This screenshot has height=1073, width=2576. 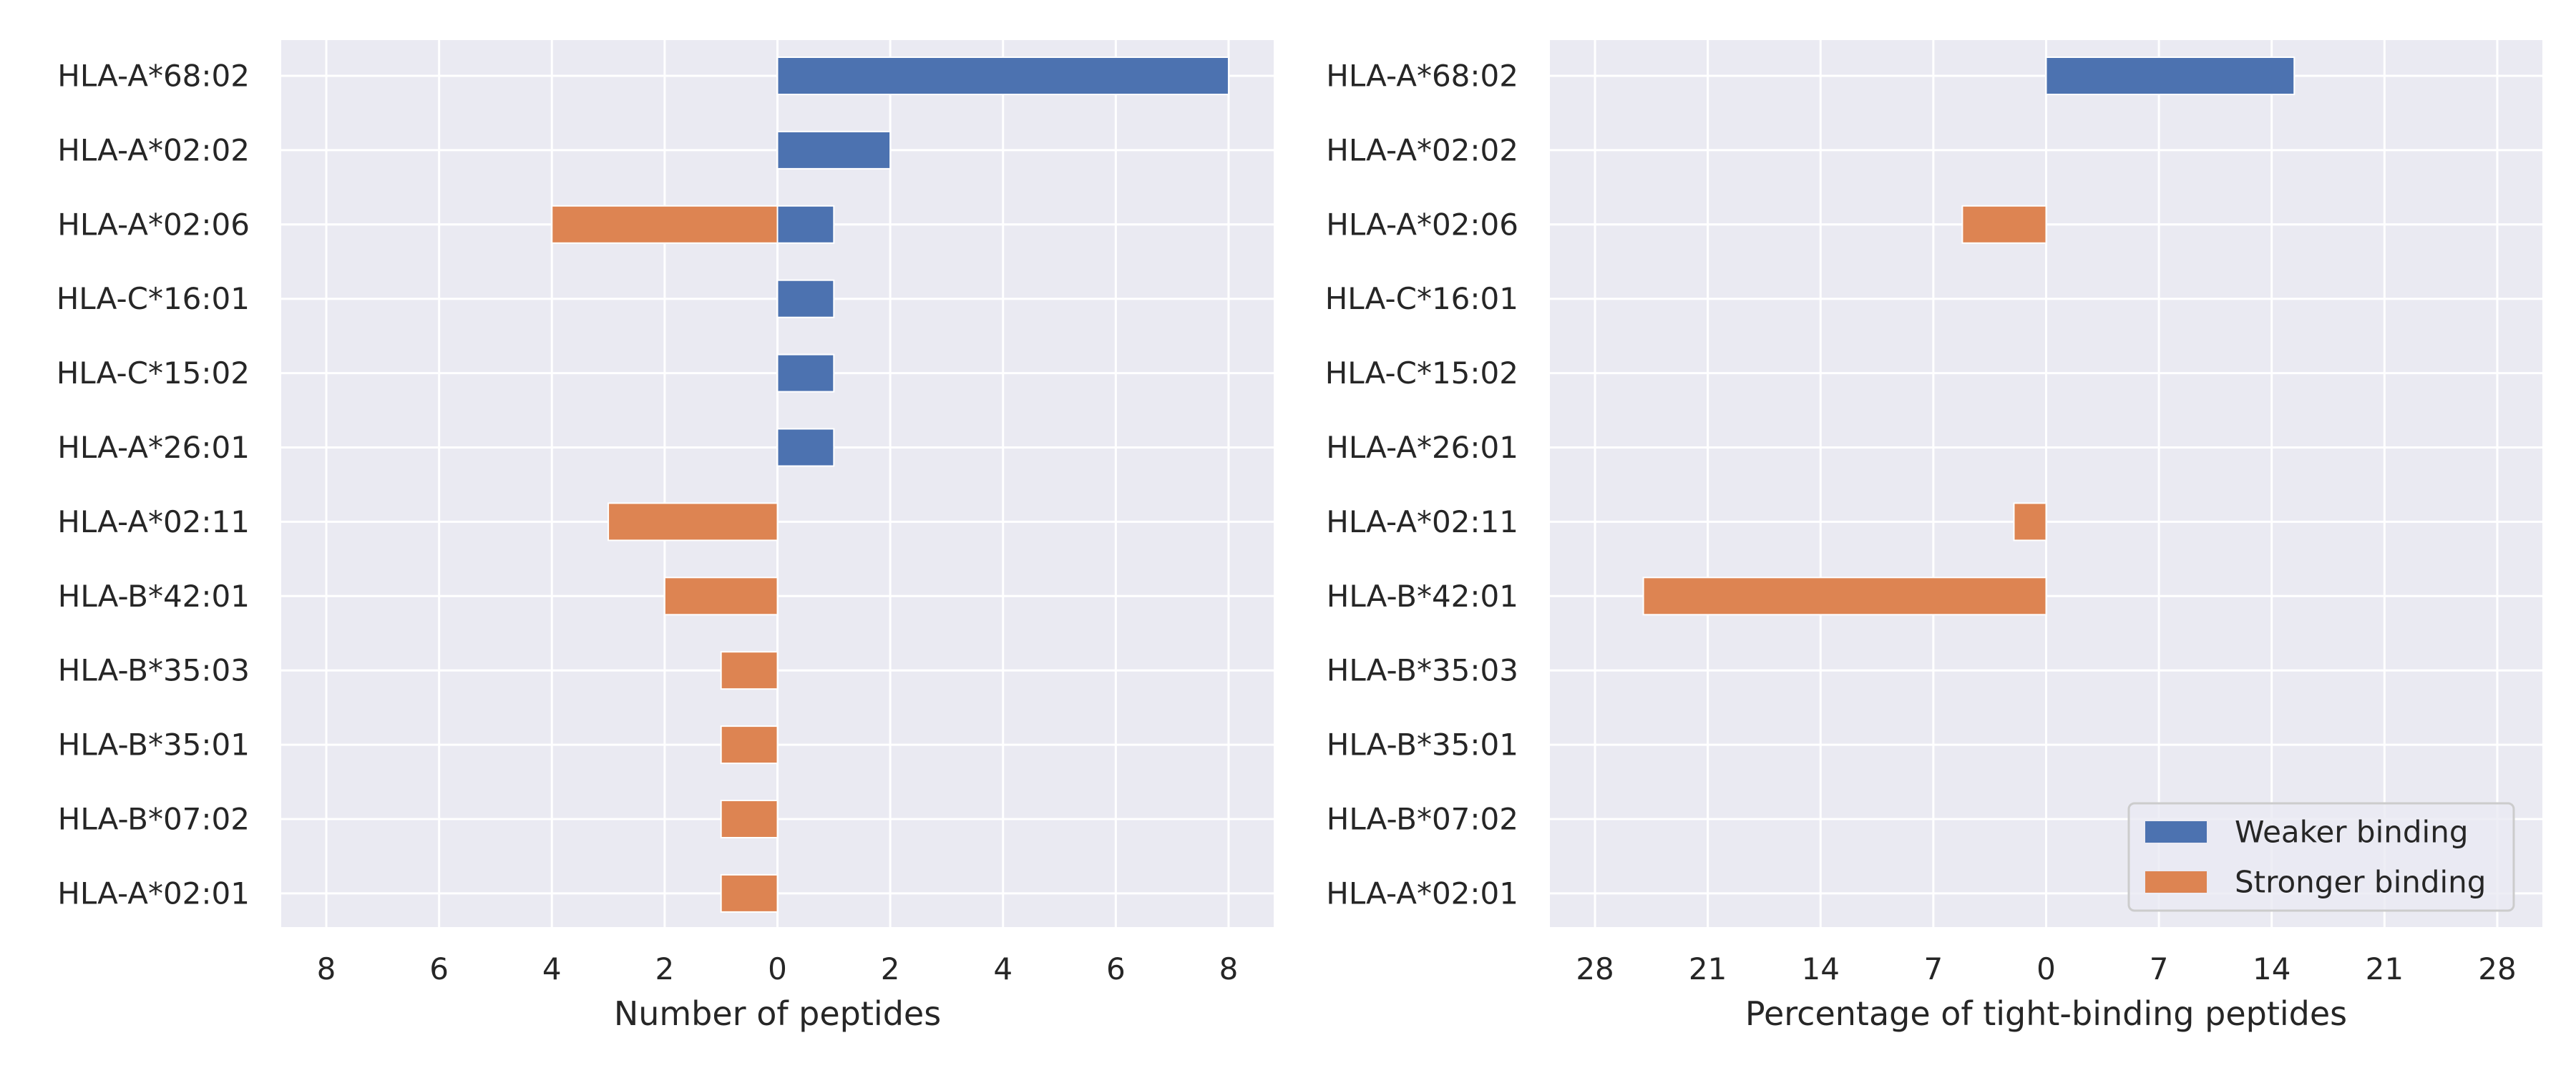 I want to click on legend-box, so click(x=2321, y=857).